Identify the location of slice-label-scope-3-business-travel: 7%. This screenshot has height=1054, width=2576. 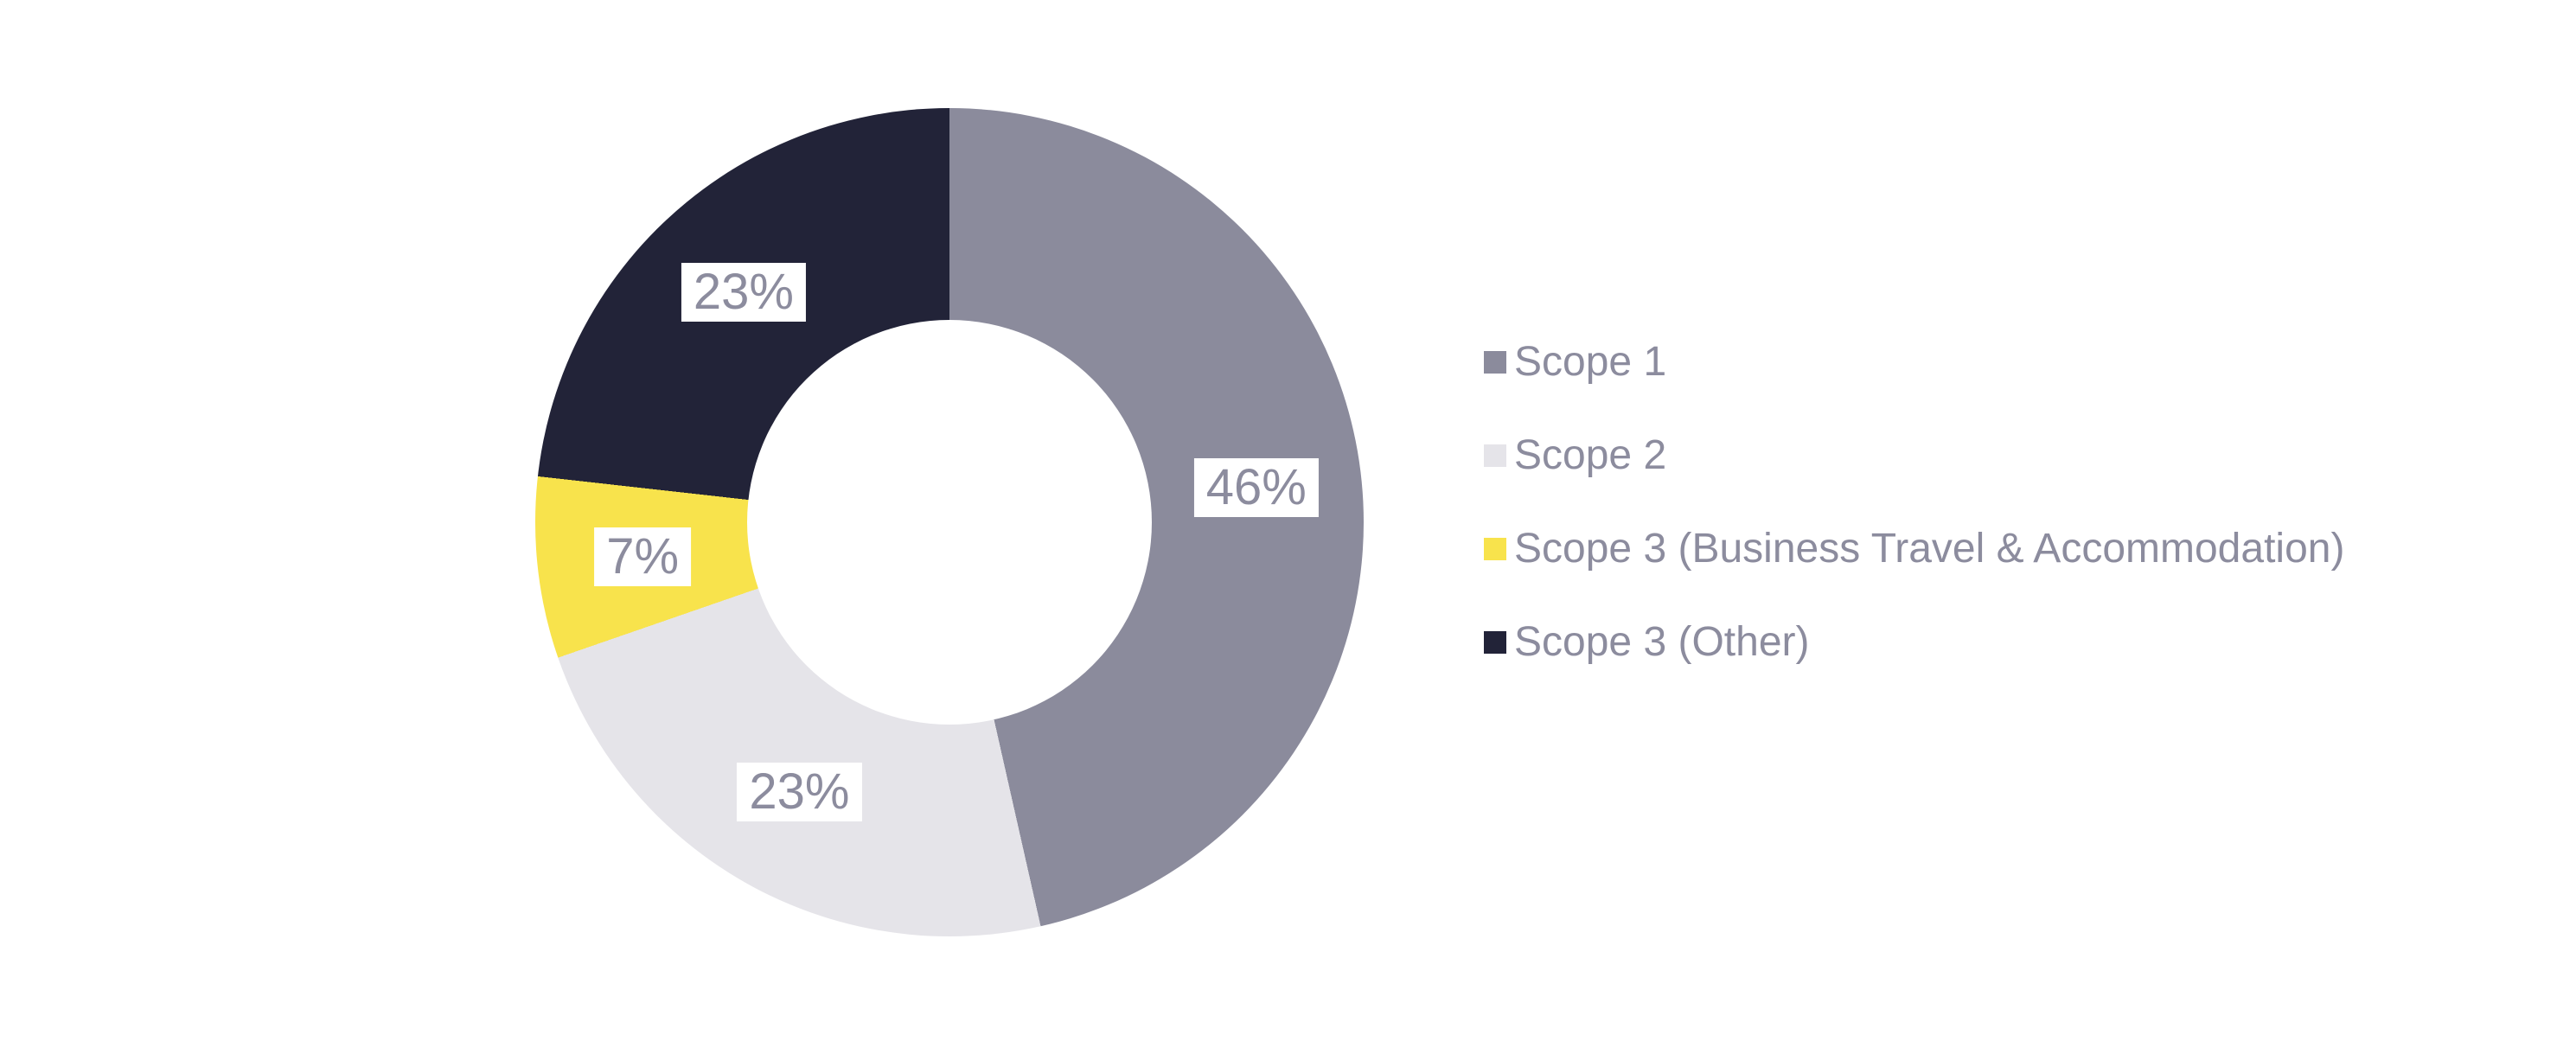
(643, 556).